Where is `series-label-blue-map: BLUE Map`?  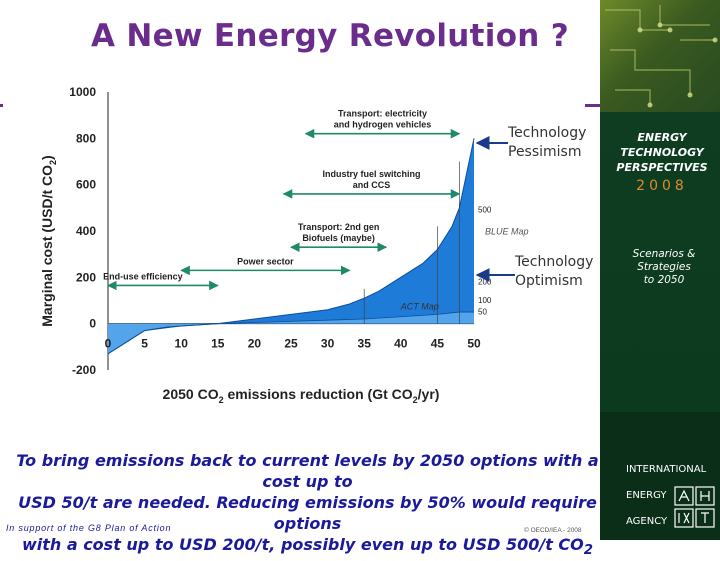
series-label-blue-map: BLUE Map is located at coordinates (507, 231).